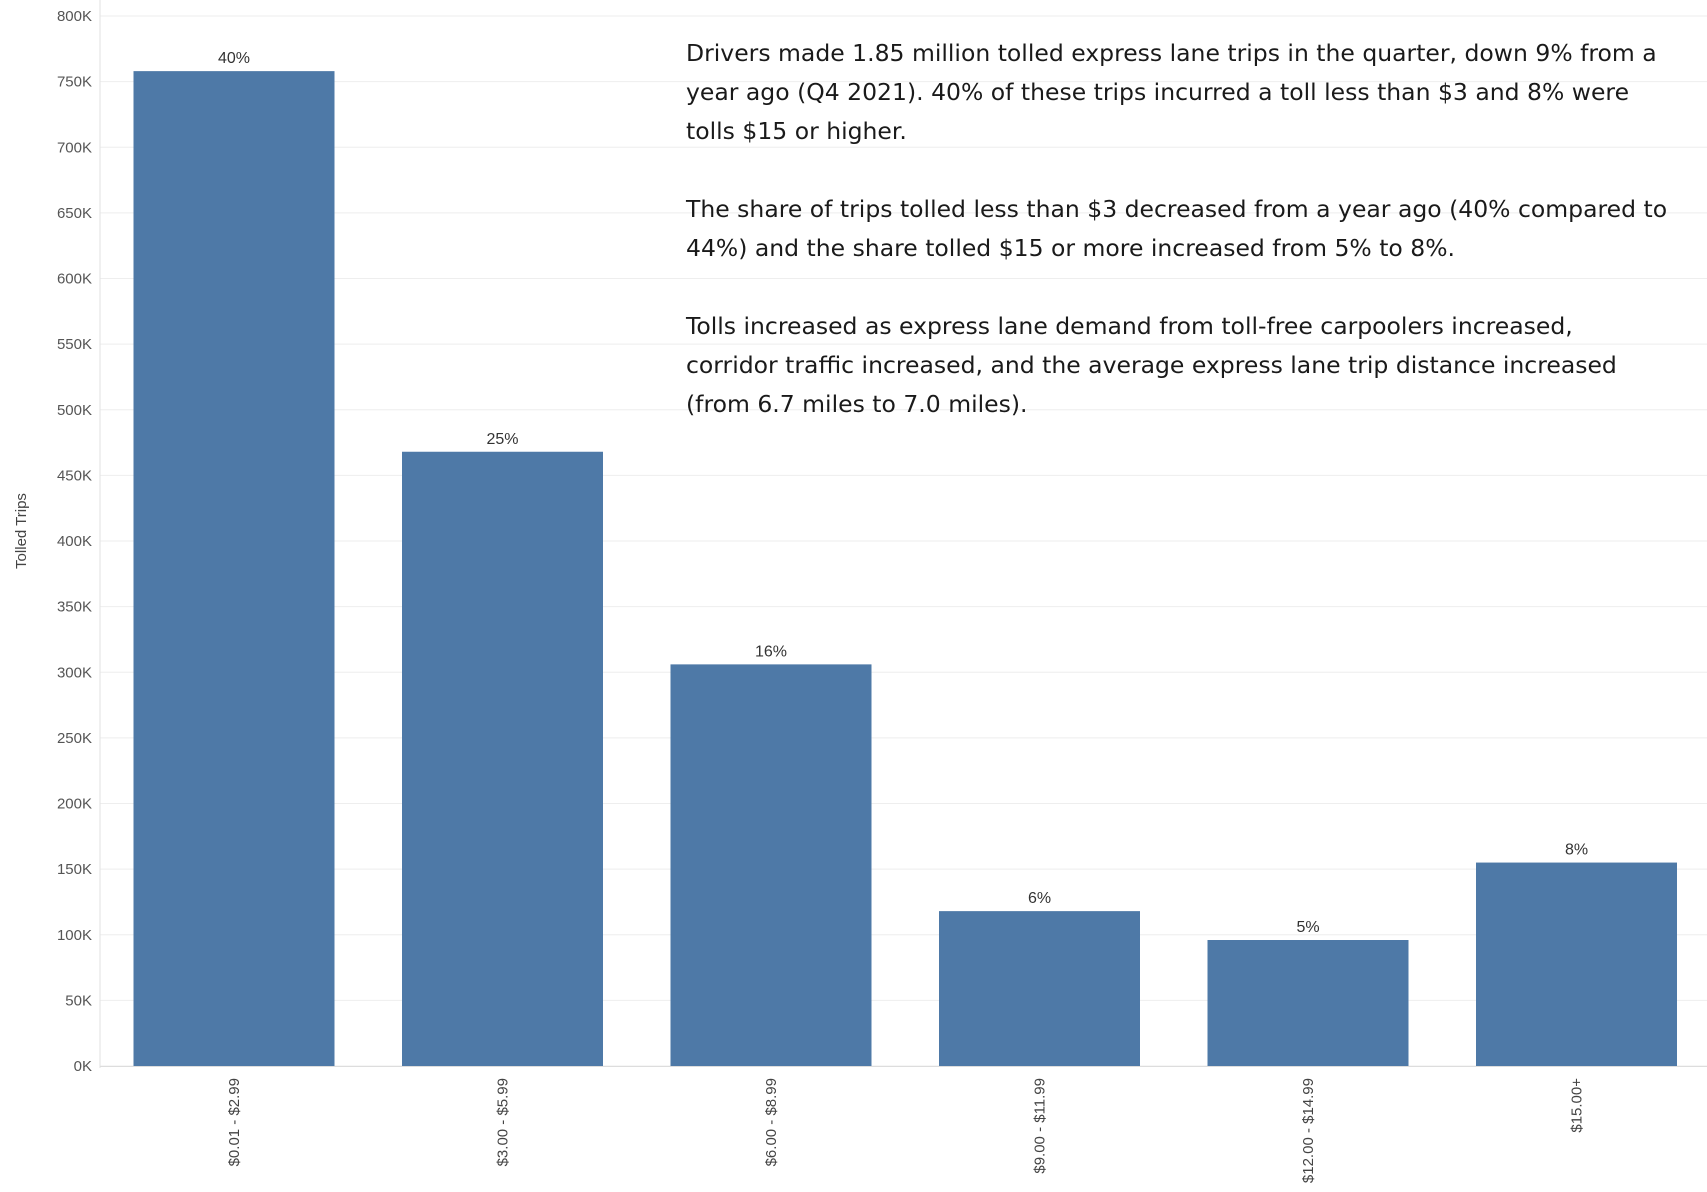 Image resolution: width=1707 pixels, height=1192 pixels. What do you see at coordinates (74, 541) in the screenshot?
I see `y-tick-label: 400K` at bounding box center [74, 541].